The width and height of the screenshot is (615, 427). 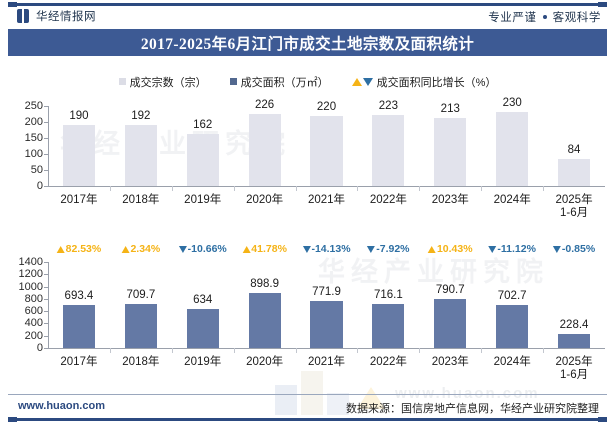 What do you see at coordinates (264, 249) in the screenshot?
I see `growth-annotation: 41.78%` at bounding box center [264, 249].